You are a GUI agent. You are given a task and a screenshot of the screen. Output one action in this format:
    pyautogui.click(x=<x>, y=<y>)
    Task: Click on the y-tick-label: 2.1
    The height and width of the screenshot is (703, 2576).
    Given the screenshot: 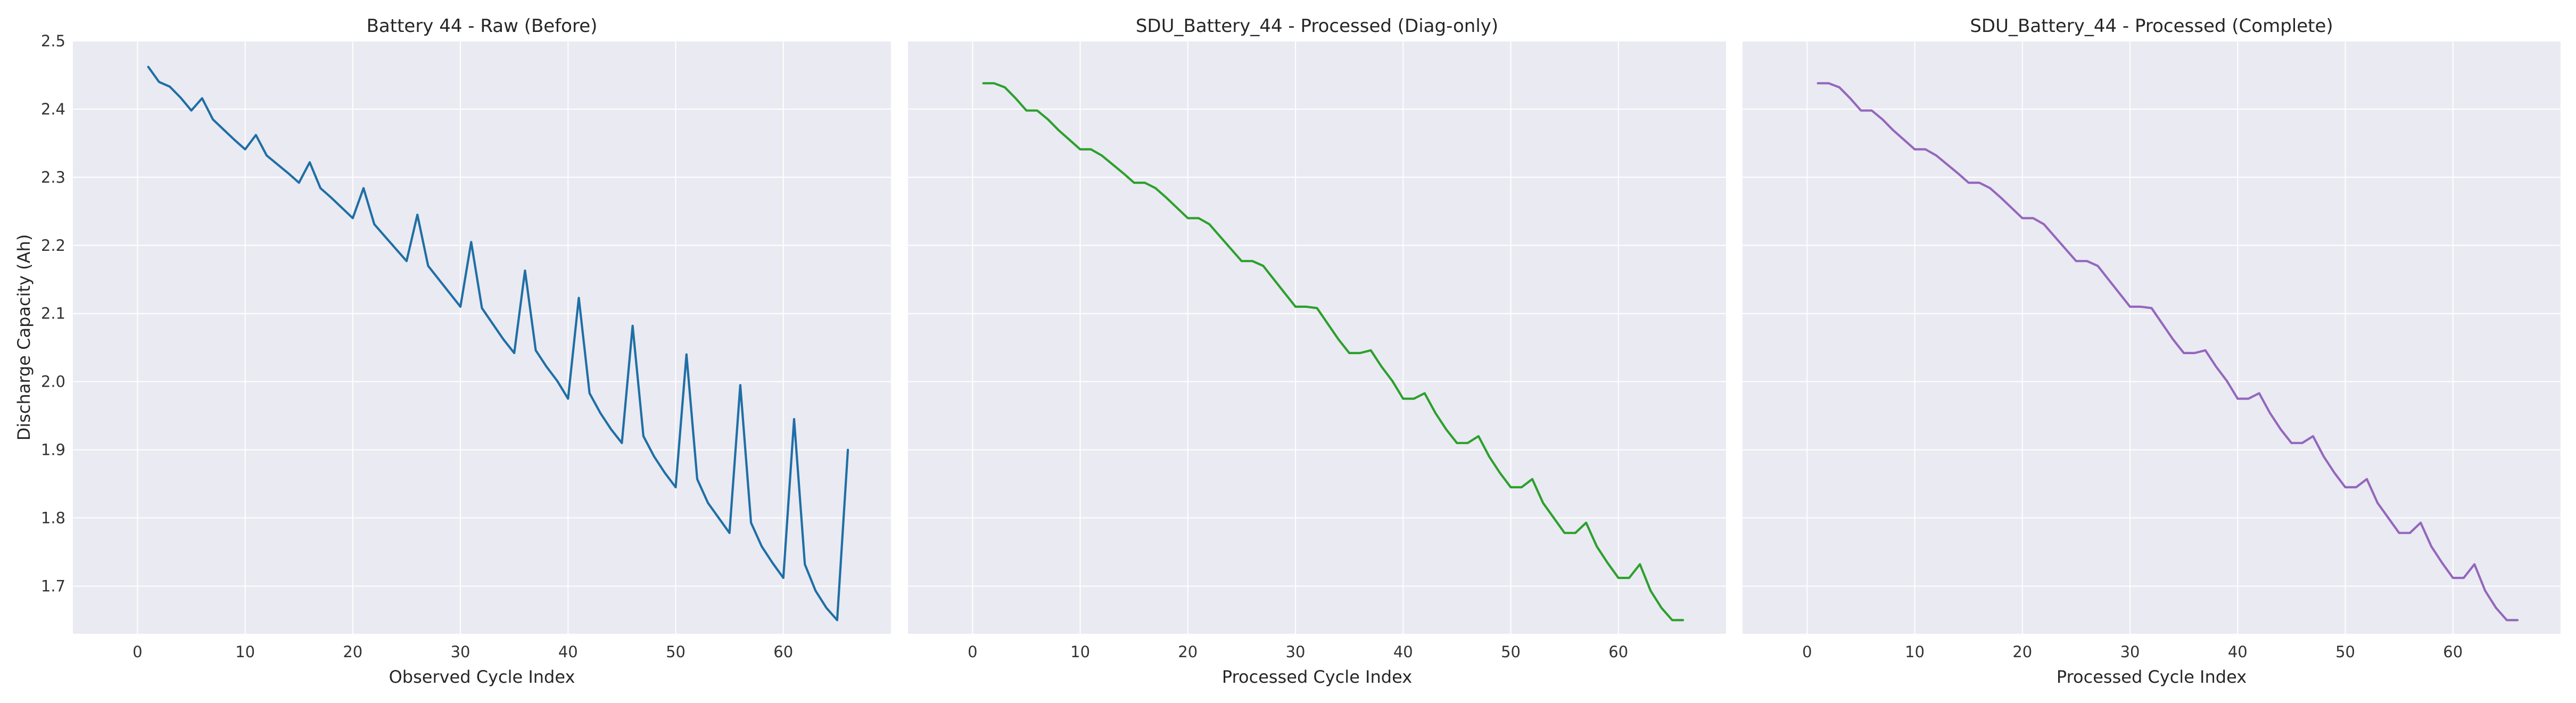 What is the action you would take?
    pyautogui.click(x=53, y=314)
    